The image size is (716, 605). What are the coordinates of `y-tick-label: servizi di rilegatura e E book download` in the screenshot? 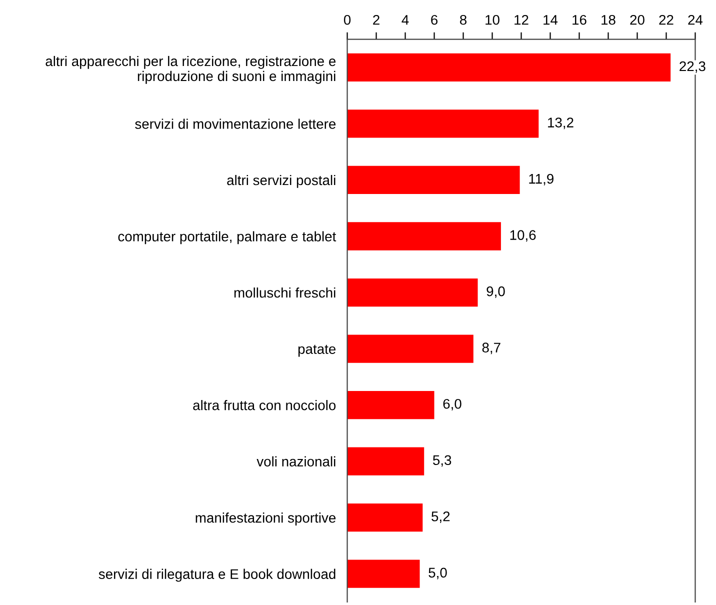 It's located at (217, 575).